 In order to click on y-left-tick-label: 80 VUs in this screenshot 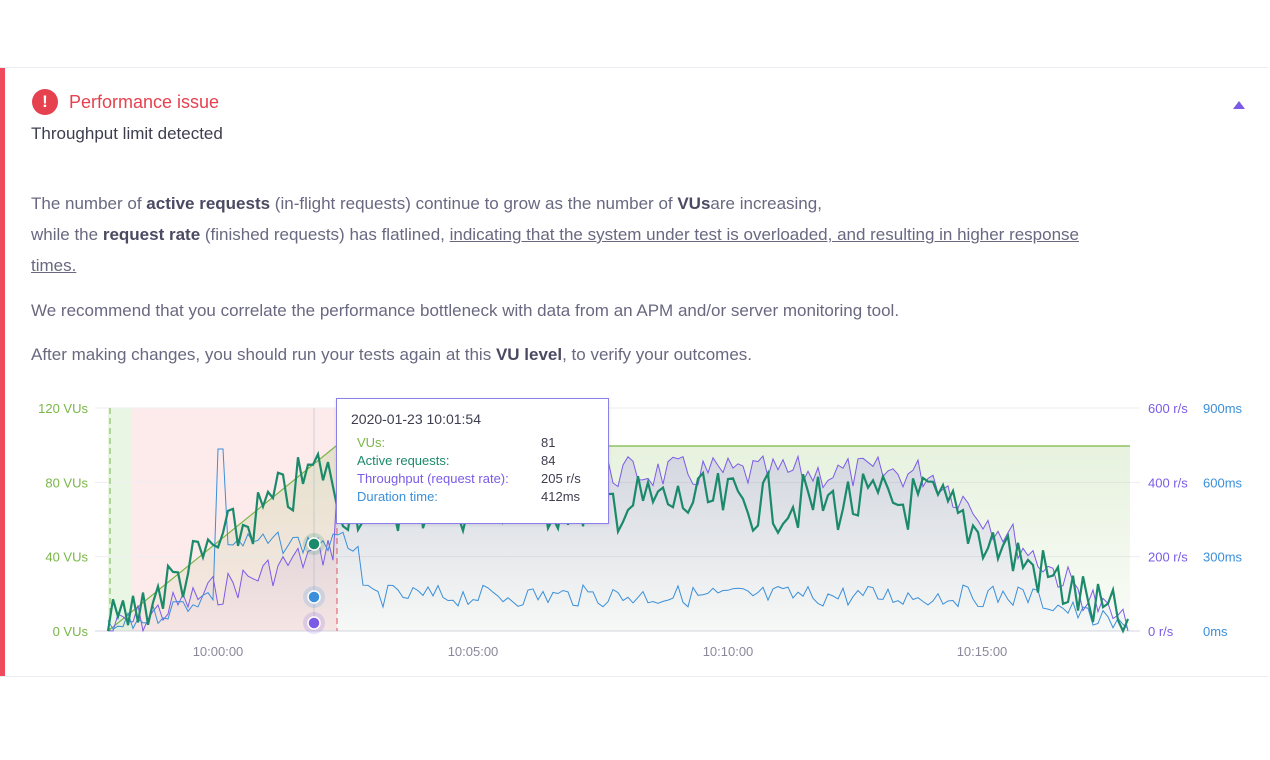, I will do `click(66, 482)`.